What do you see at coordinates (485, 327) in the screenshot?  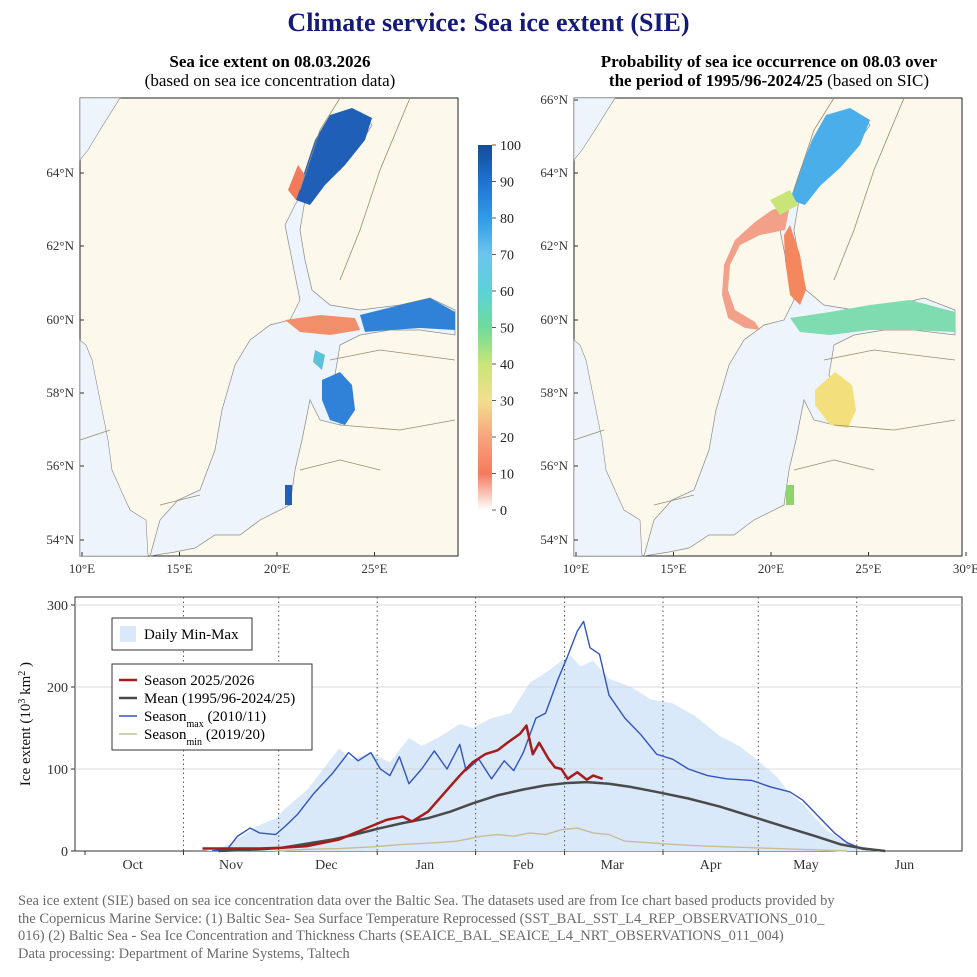 I see `colorbar-gradient` at bounding box center [485, 327].